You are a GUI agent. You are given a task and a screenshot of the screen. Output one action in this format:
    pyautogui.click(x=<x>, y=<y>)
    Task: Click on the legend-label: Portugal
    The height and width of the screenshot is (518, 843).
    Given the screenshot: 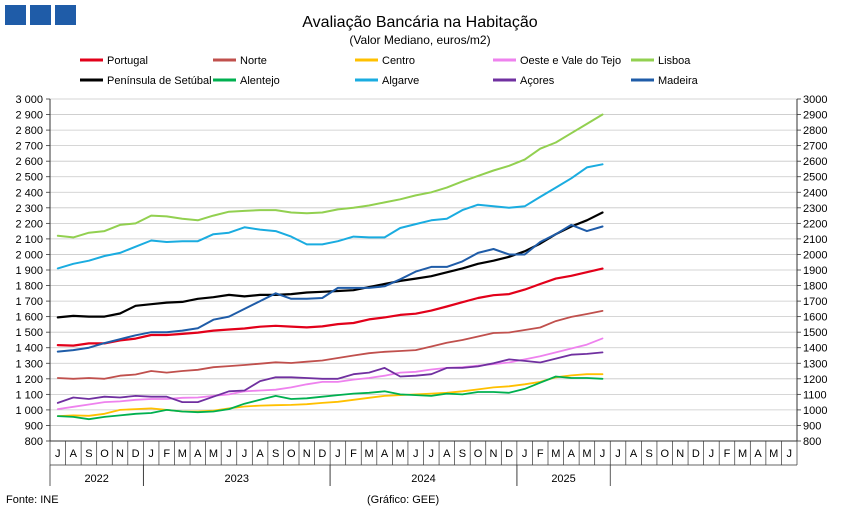 What is the action you would take?
    pyautogui.click(x=127, y=61)
    